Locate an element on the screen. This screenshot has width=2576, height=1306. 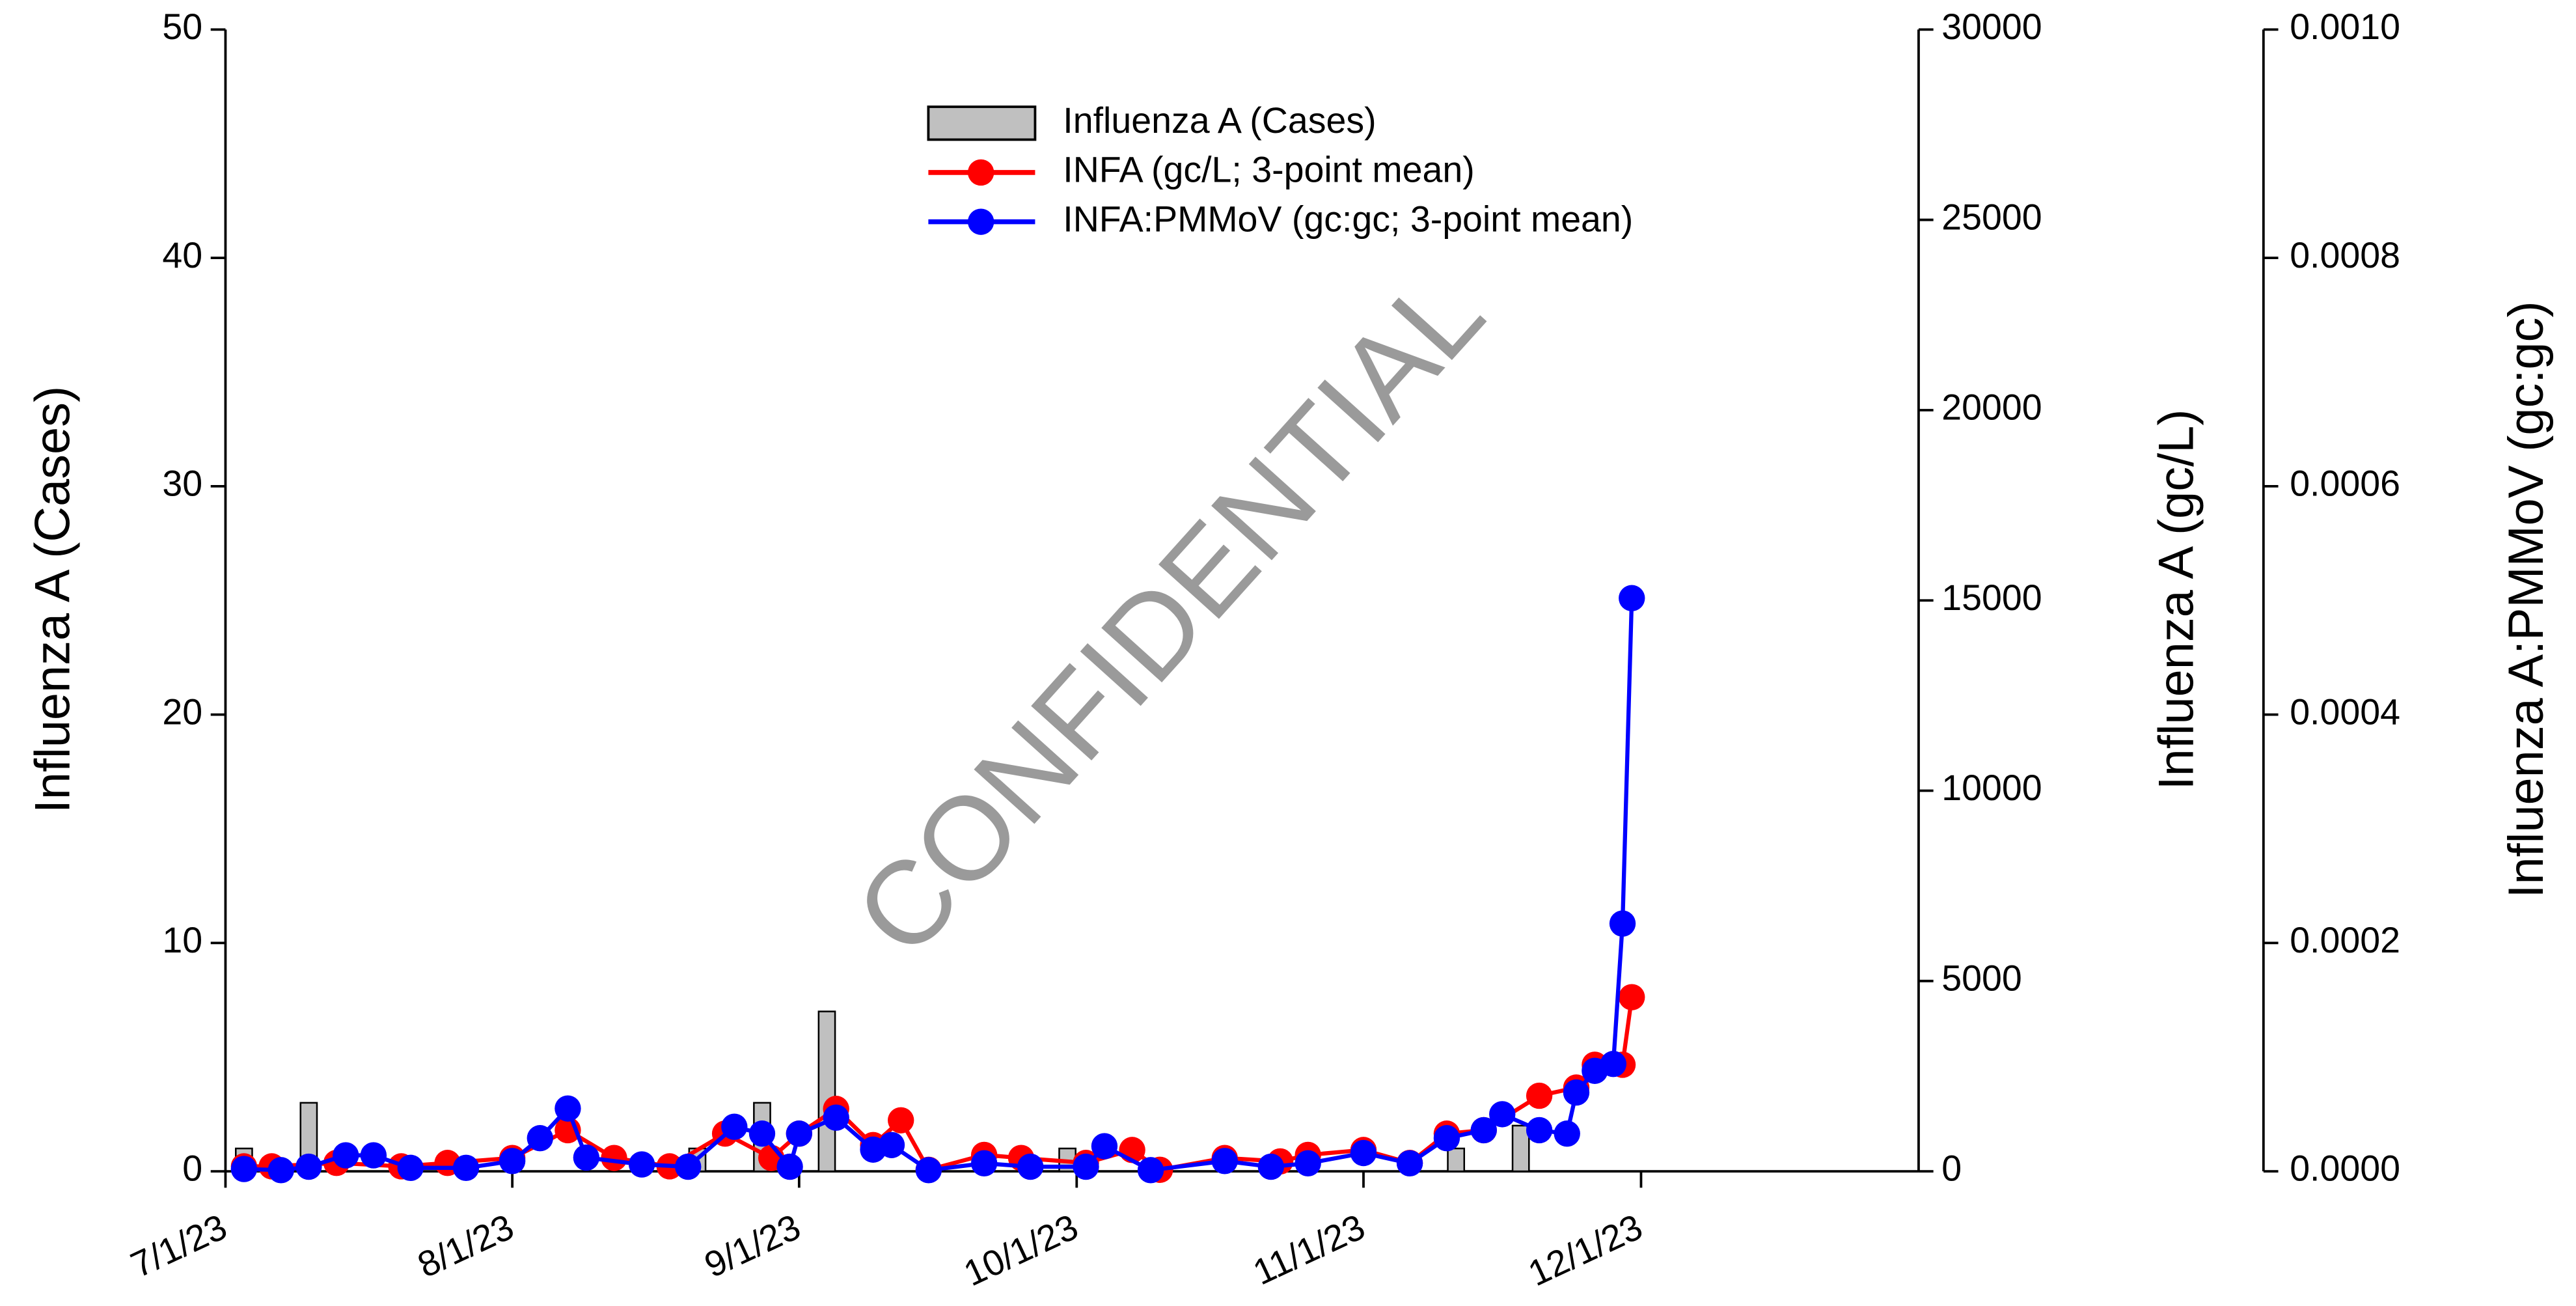
x-tick-label: 10/1/23 is located at coordinates (1021, 1250).